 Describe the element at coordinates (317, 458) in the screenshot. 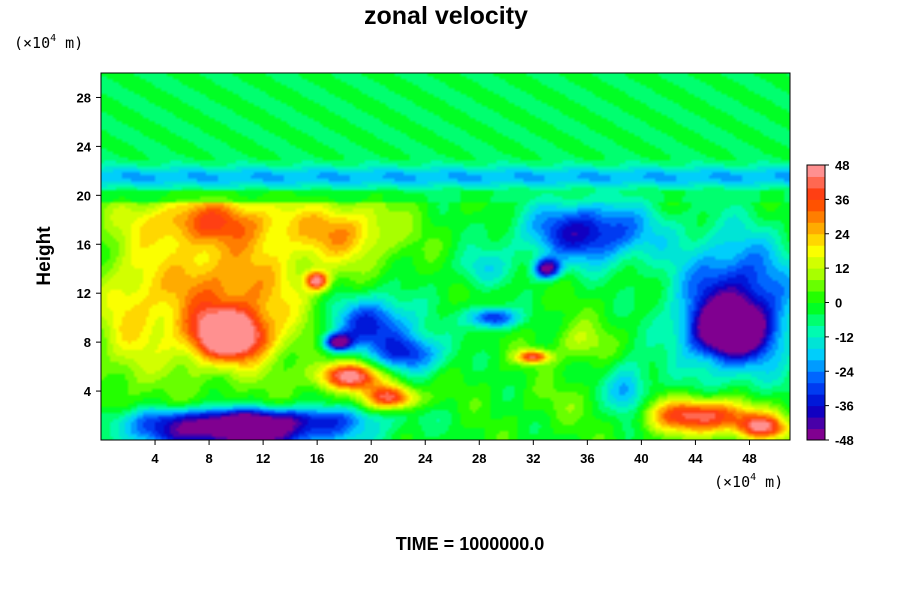

I see `x-tick-label: 16` at that location.